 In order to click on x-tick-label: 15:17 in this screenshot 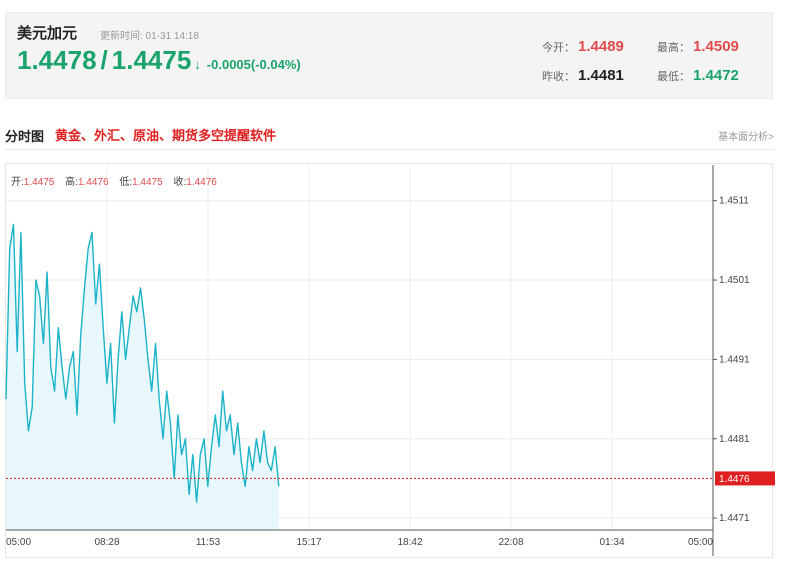, I will do `click(308, 542)`.